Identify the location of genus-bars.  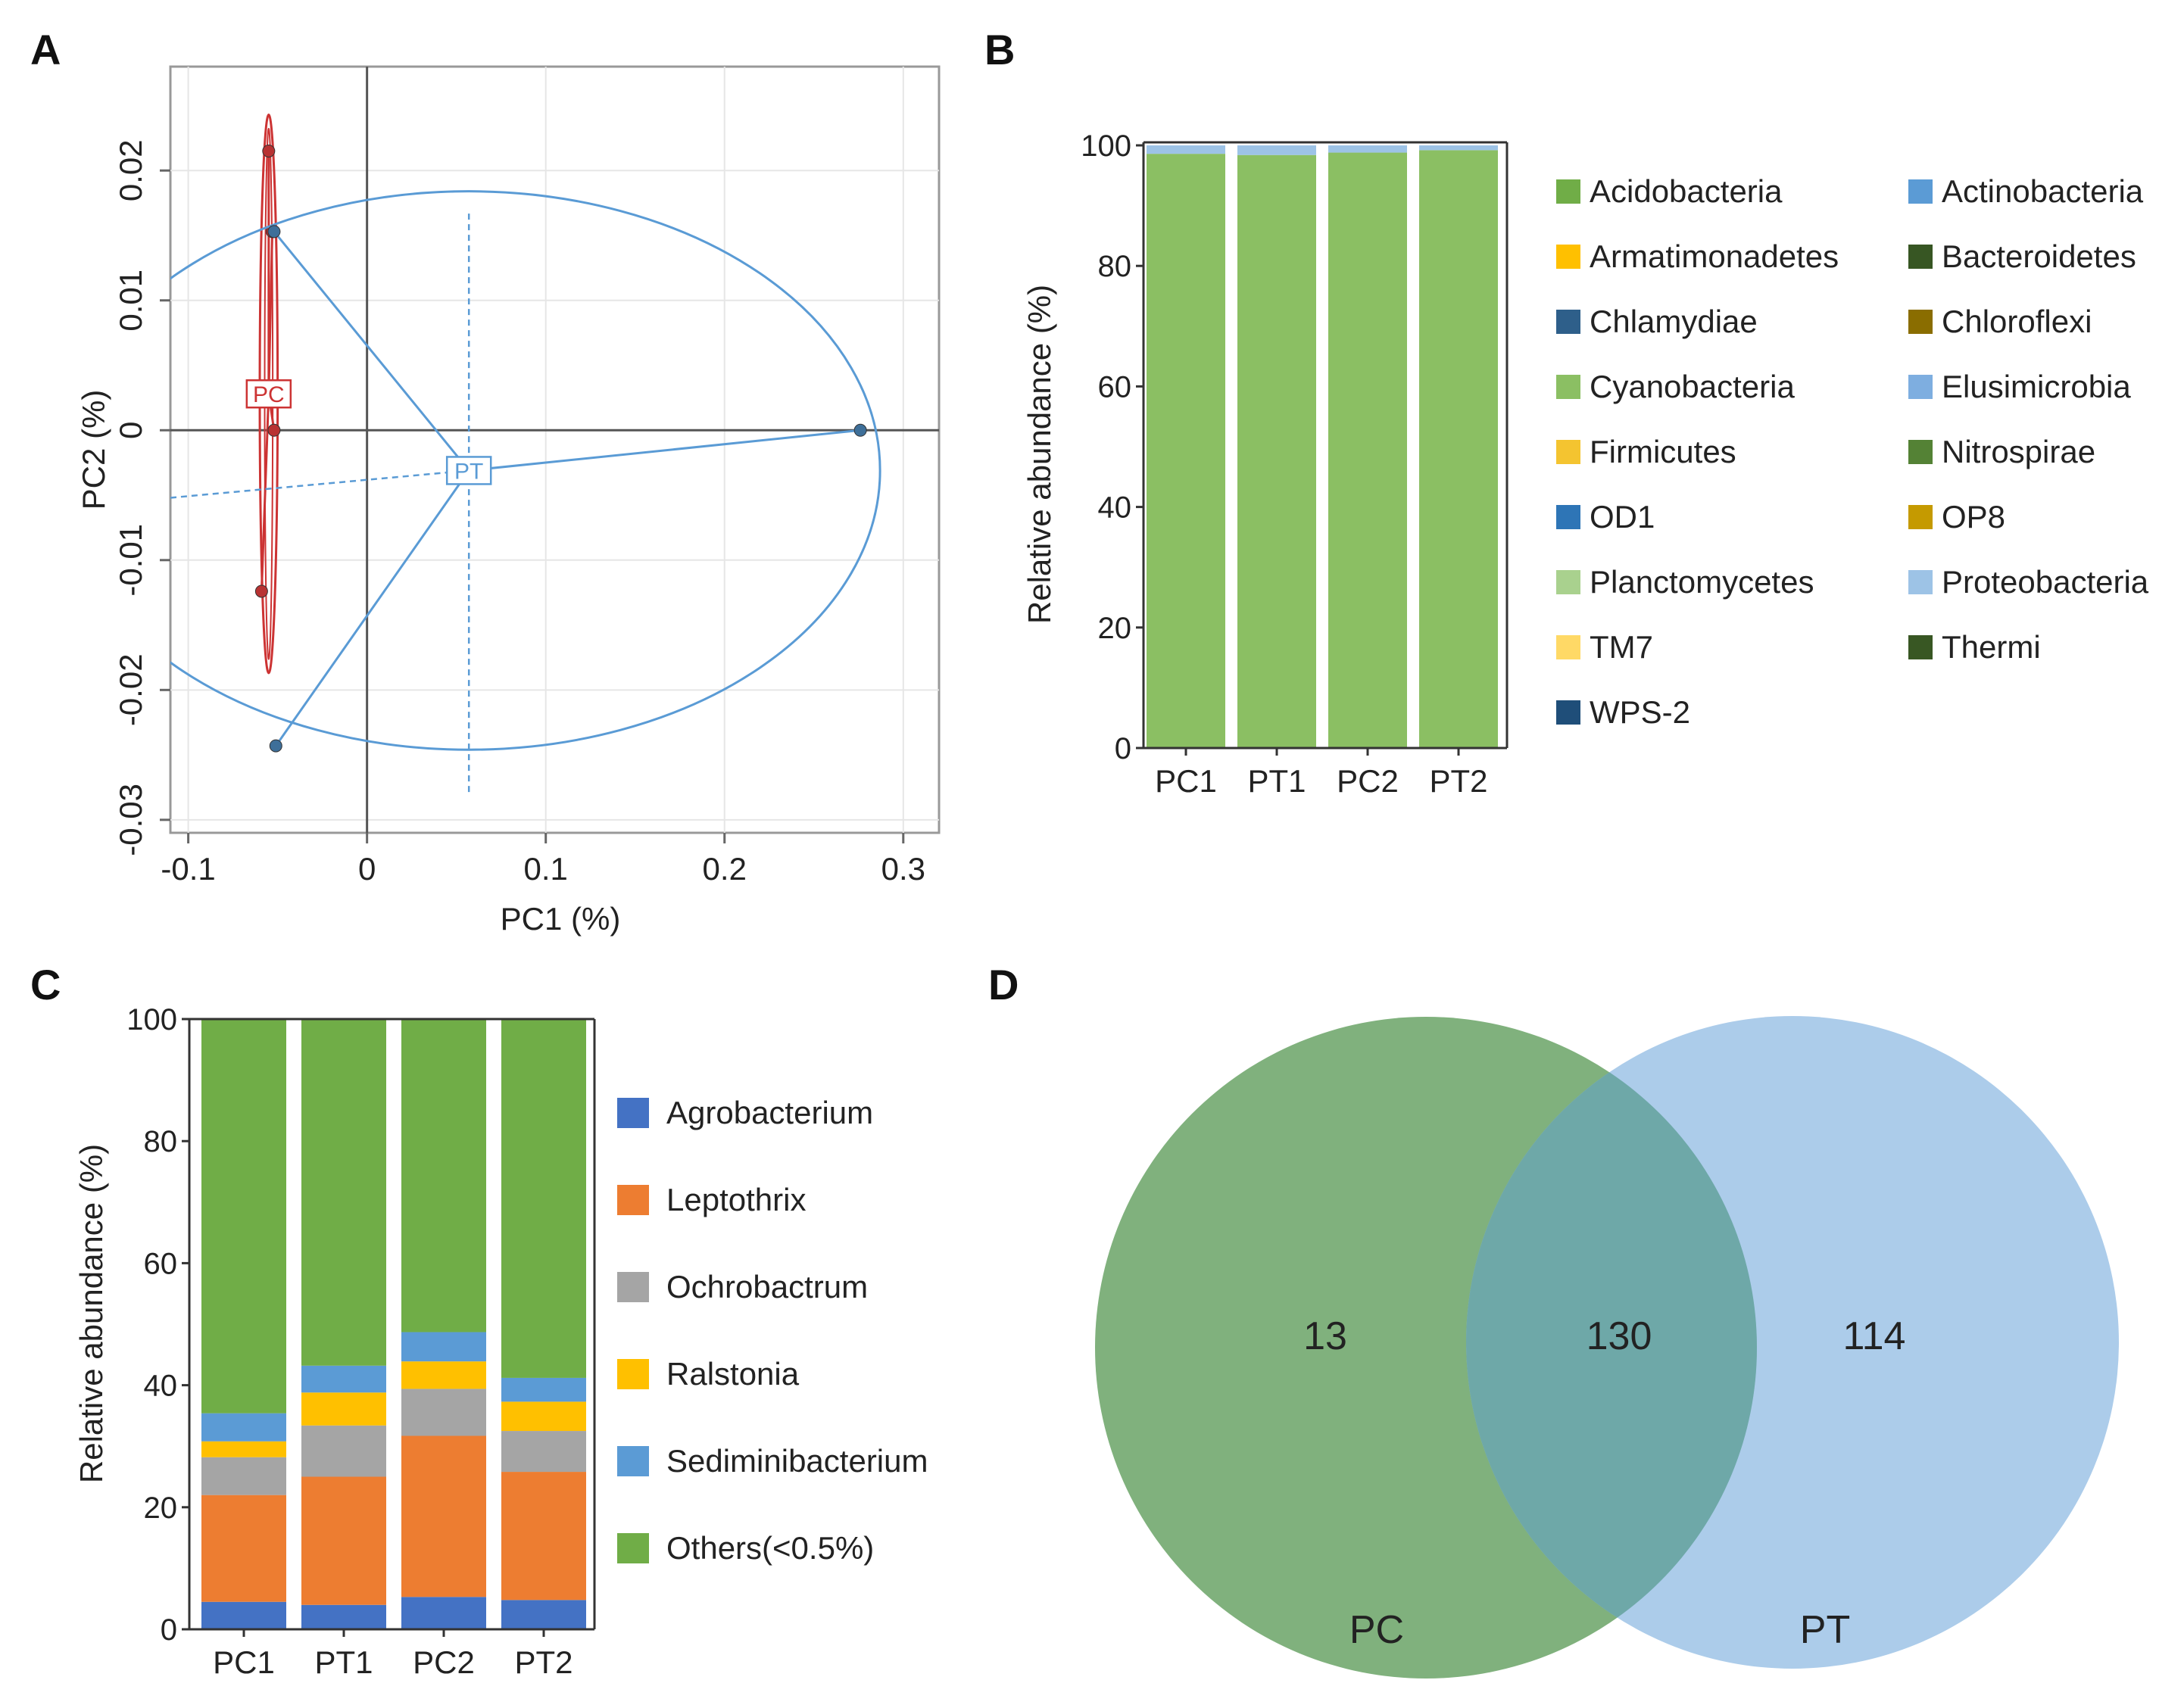
(393, 1324).